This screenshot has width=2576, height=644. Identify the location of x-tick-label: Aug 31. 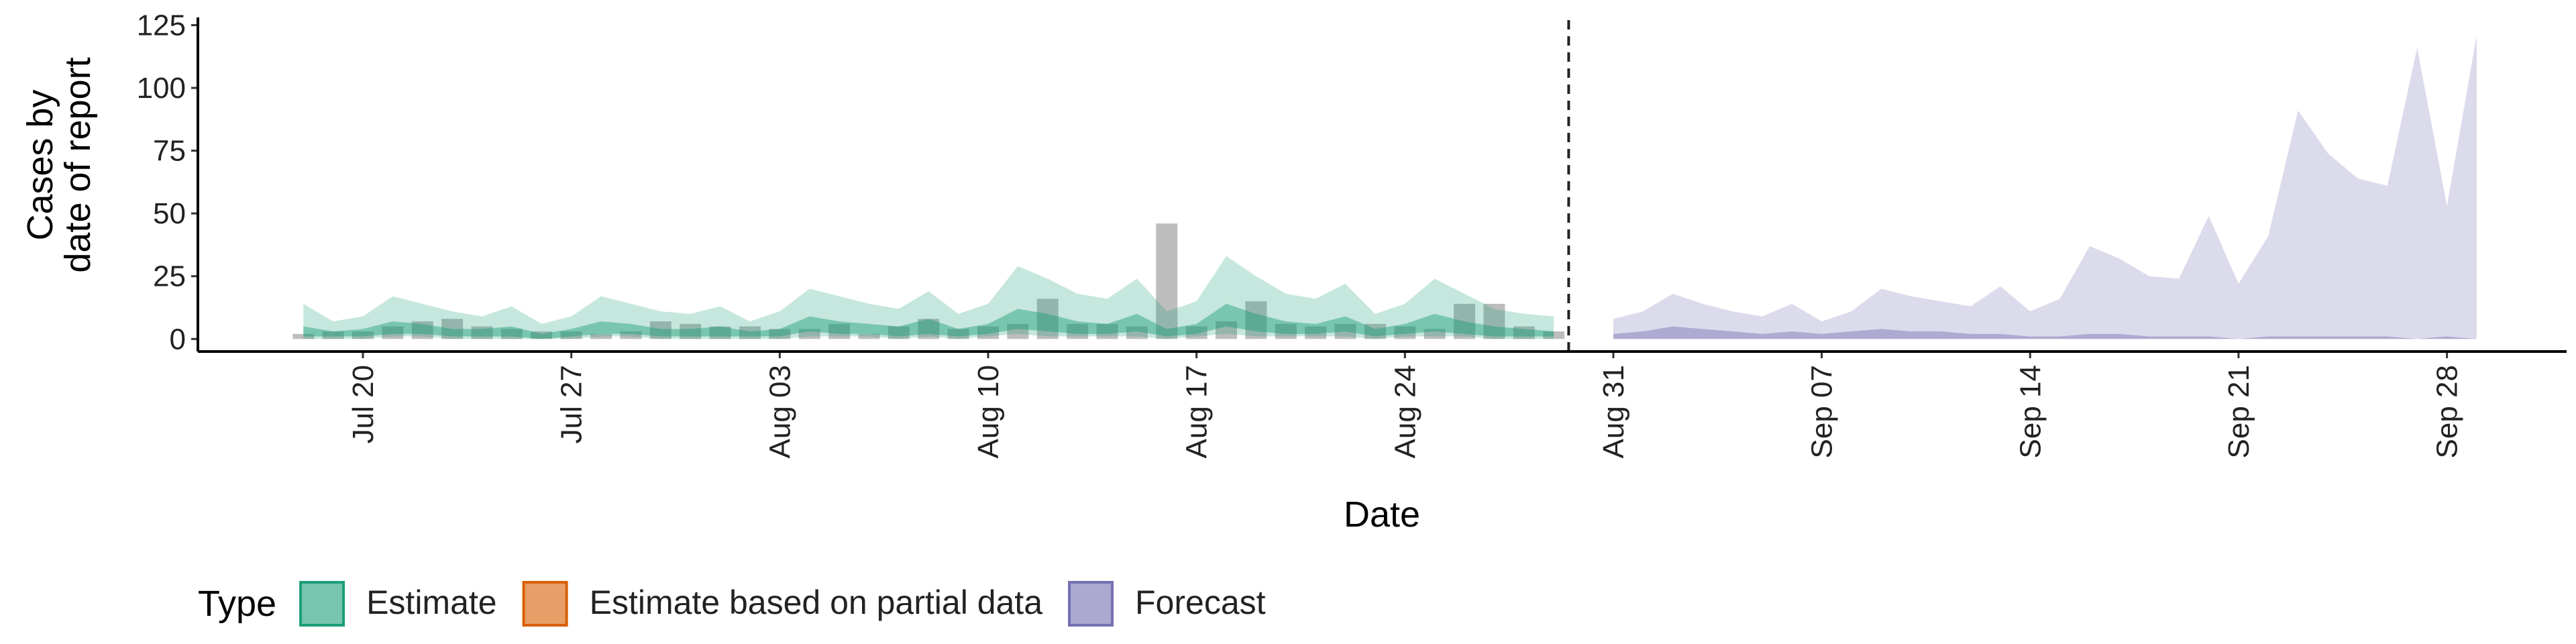
(1613, 411).